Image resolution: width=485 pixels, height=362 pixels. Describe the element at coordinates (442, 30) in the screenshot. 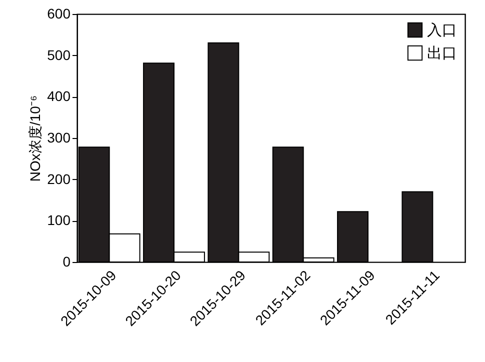

I see `legend-label: 入口` at that location.